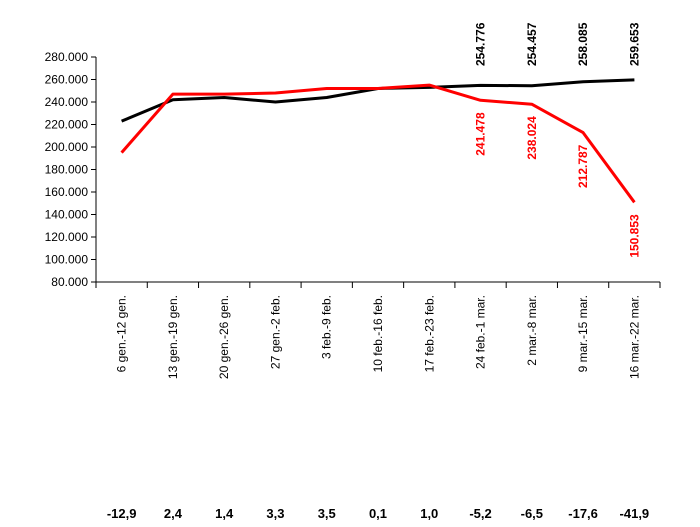 The width and height of the screenshot is (700, 527). I want to click on x-tick-label: 17 feb.-23 feb., so click(429, 333).